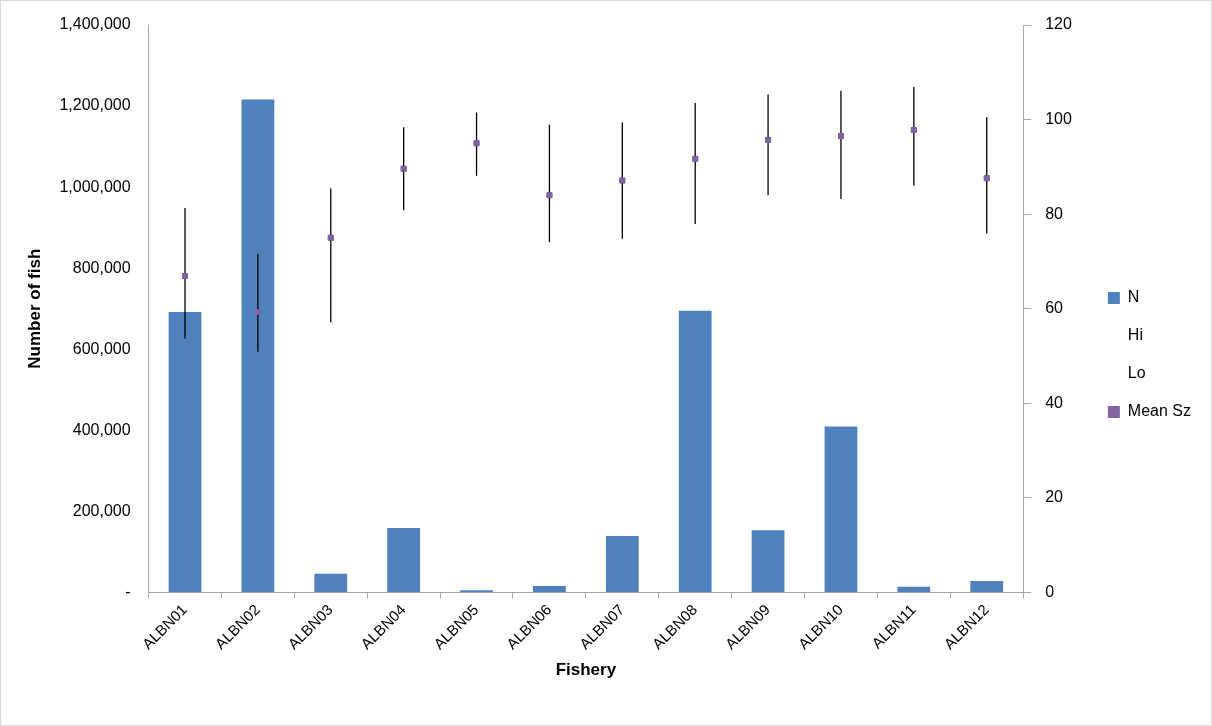 This screenshot has height=726, width=1212. What do you see at coordinates (1054, 213) in the screenshot?
I see `y2-tick-label: 80` at bounding box center [1054, 213].